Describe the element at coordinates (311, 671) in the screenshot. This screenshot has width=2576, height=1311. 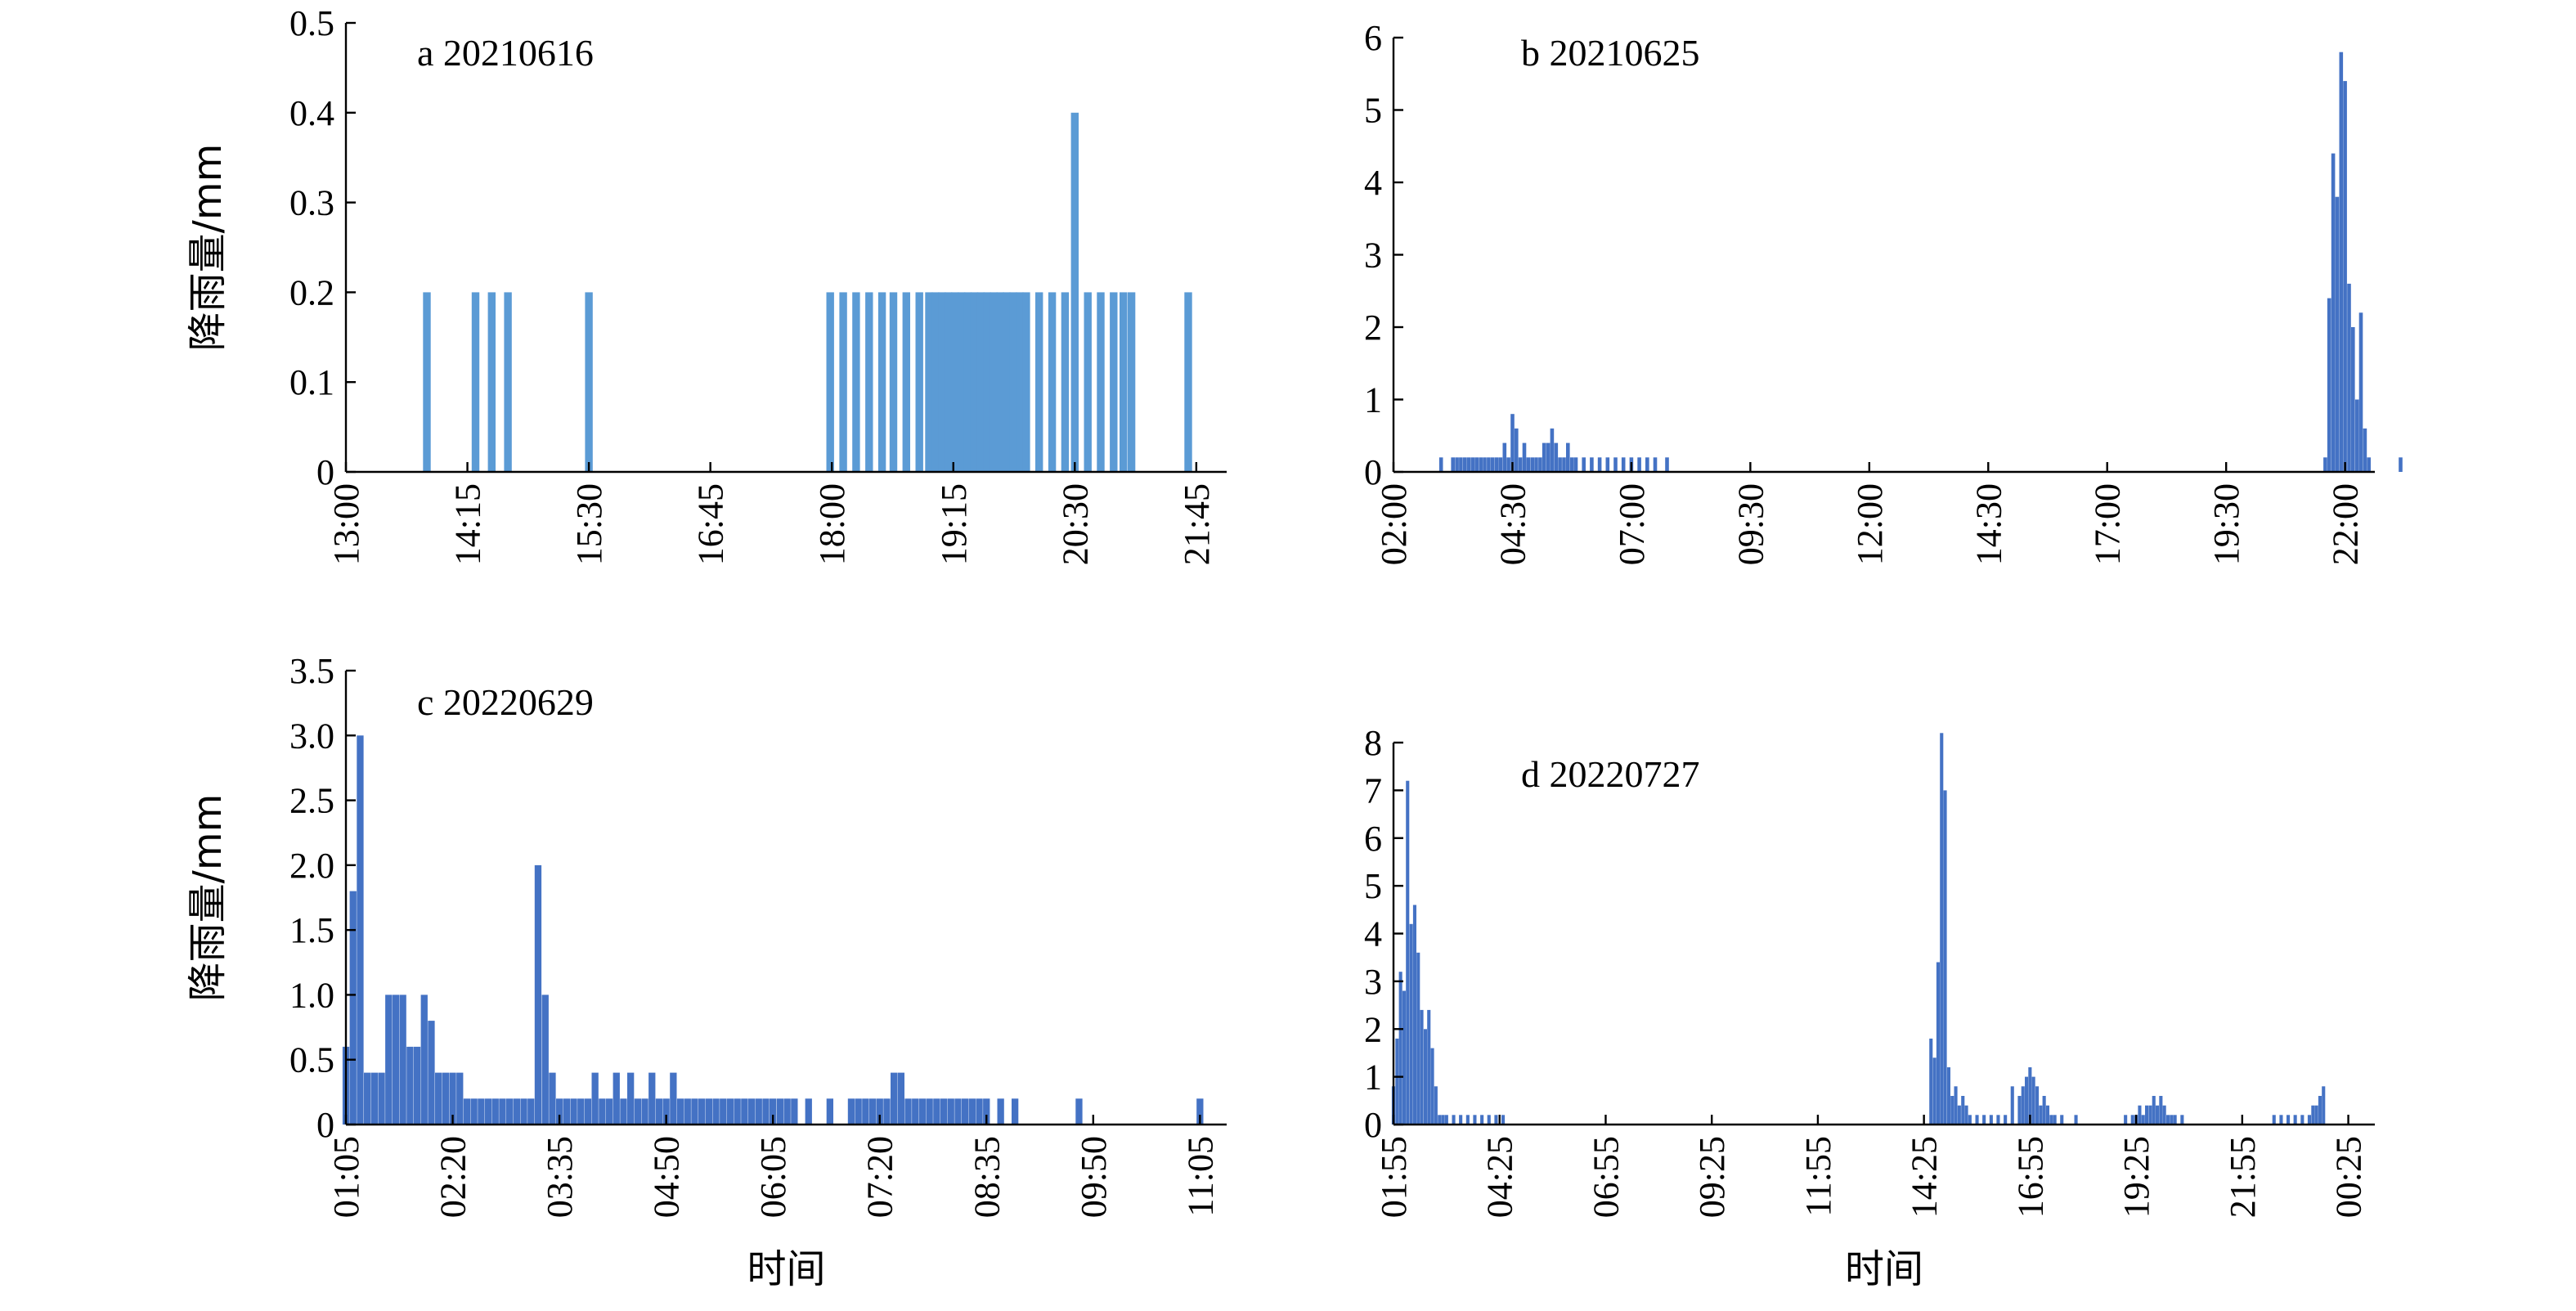
I see `y-tick-label: 3.5` at that location.